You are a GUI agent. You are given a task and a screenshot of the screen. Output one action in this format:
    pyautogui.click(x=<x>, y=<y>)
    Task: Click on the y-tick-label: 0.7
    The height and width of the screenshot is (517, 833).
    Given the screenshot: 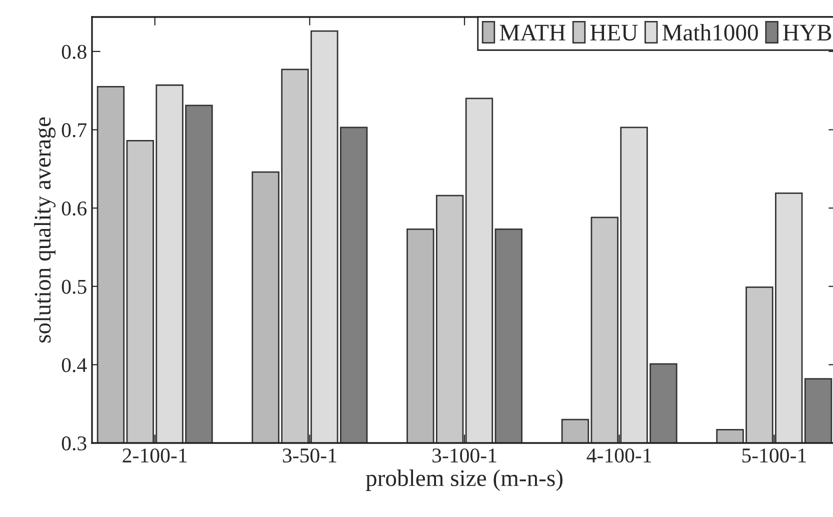 What is the action you would take?
    pyautogui.click(x=74, y=130)
    